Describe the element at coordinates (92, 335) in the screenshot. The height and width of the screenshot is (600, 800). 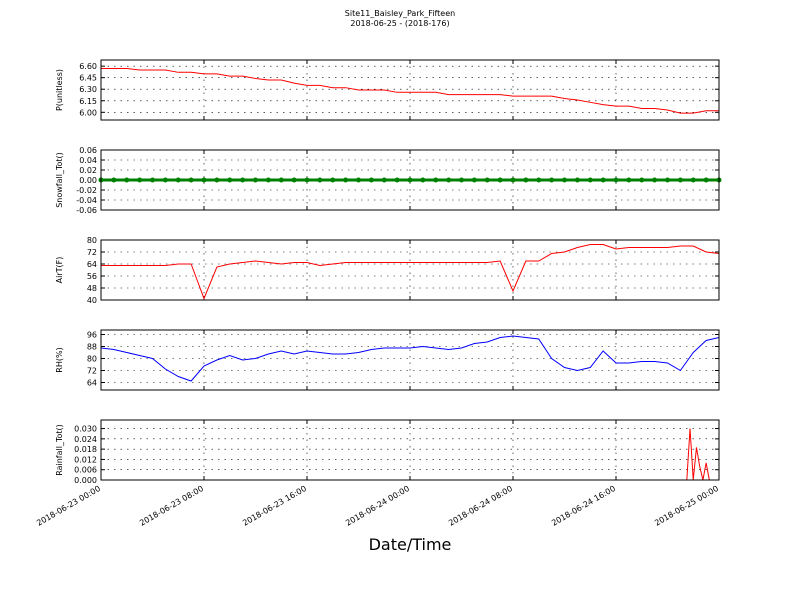
I see `y-tick-label: 96` at that location.